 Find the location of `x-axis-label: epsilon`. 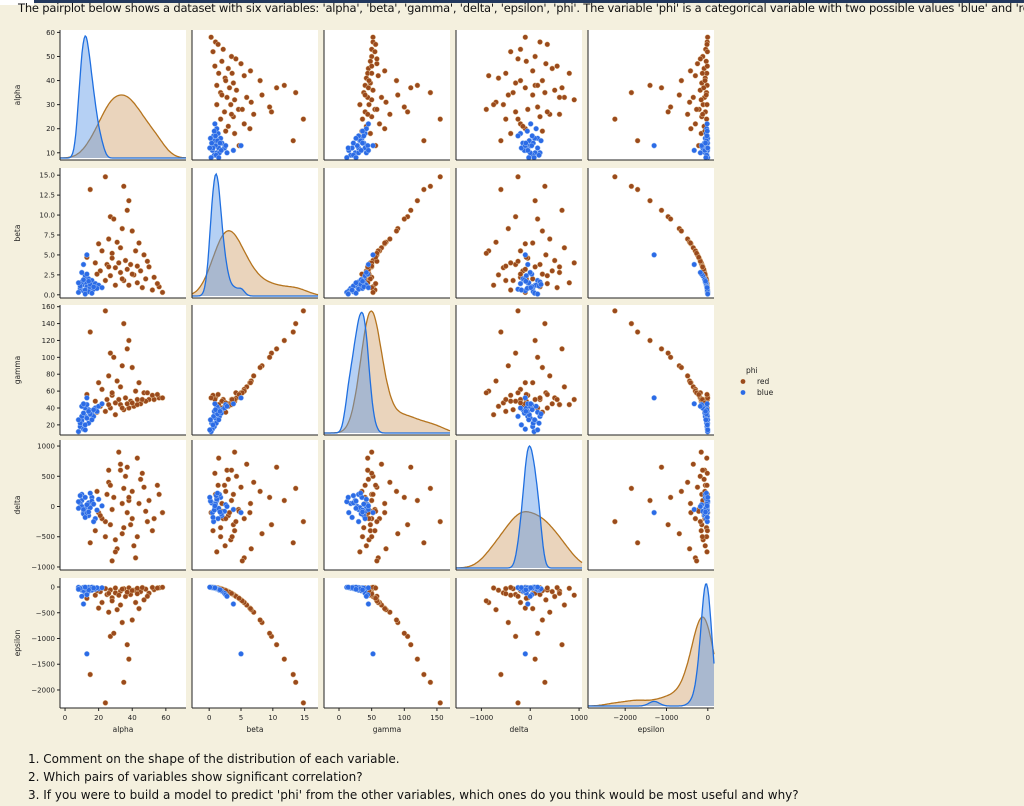

x-axis-label: epsilon is located at coordinates (651, 729).